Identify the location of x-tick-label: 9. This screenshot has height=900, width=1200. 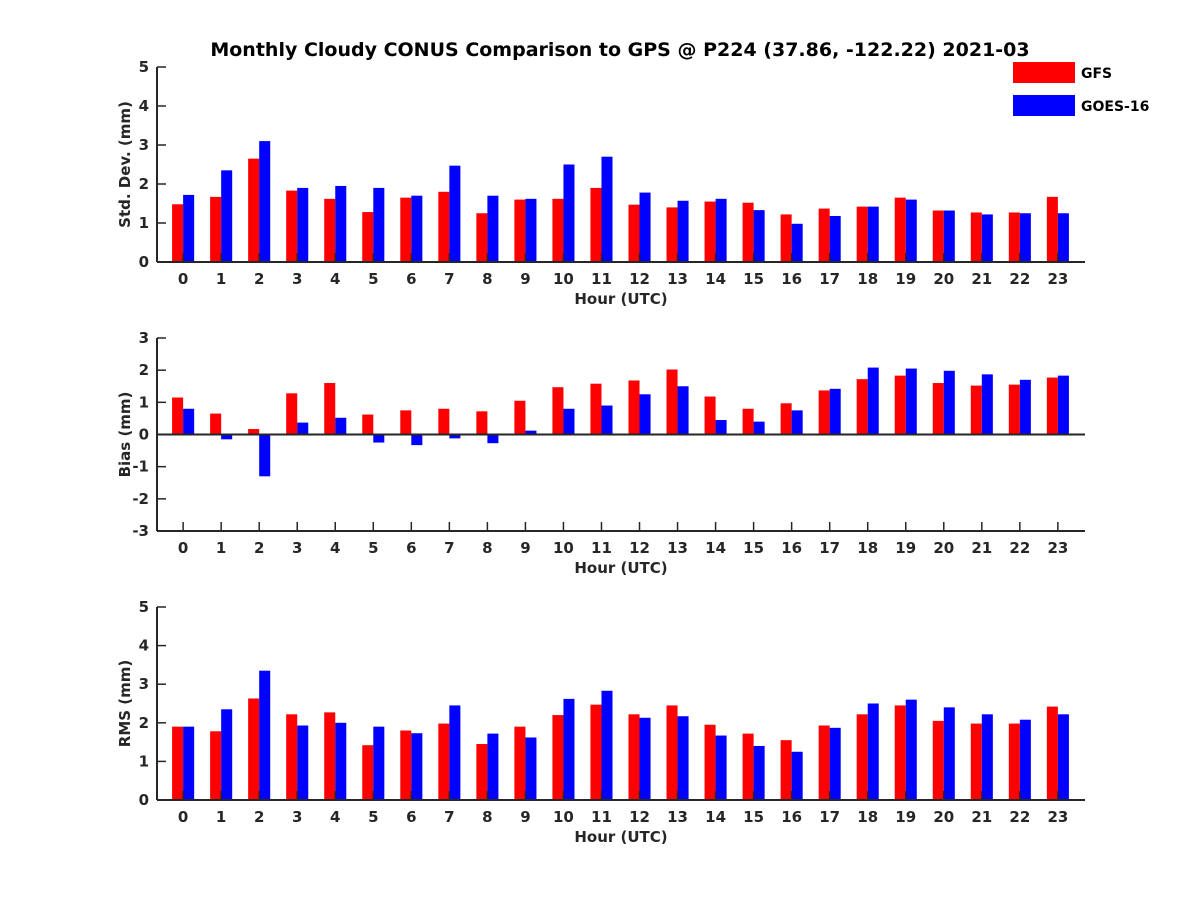
(525, 817).